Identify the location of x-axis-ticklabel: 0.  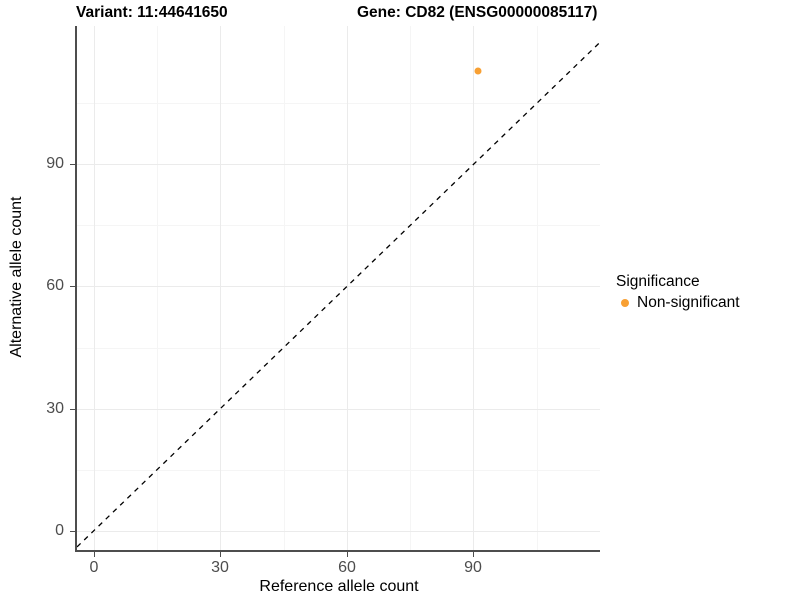
(94, 567).